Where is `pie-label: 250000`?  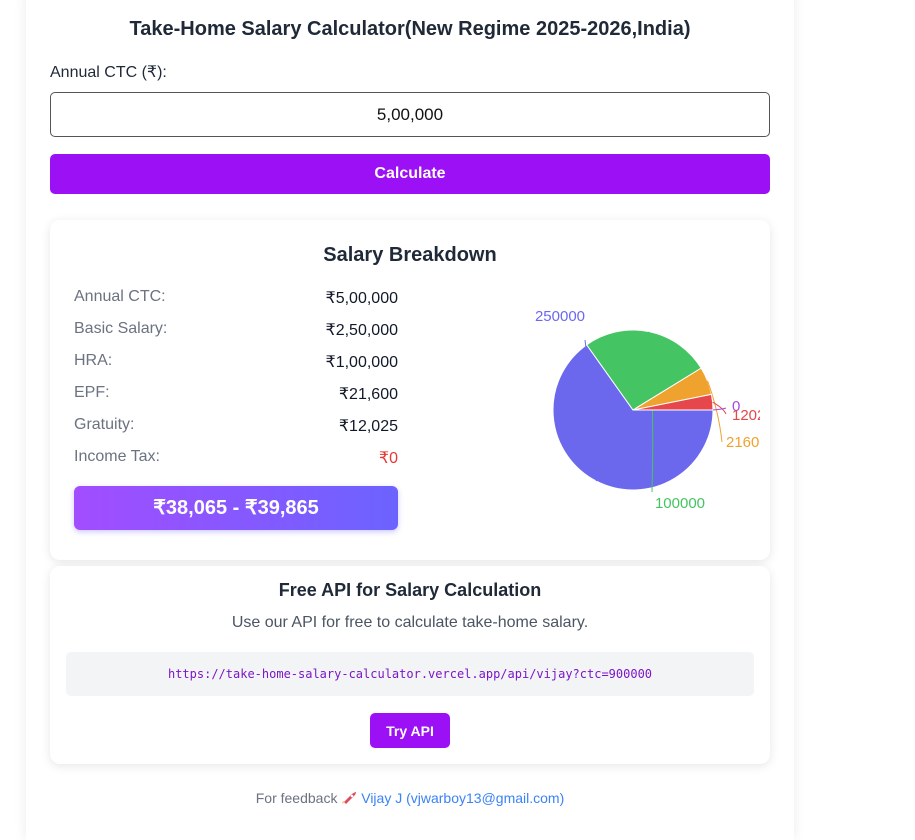
pie-label: 250000 is located at coordinates (560, 316).